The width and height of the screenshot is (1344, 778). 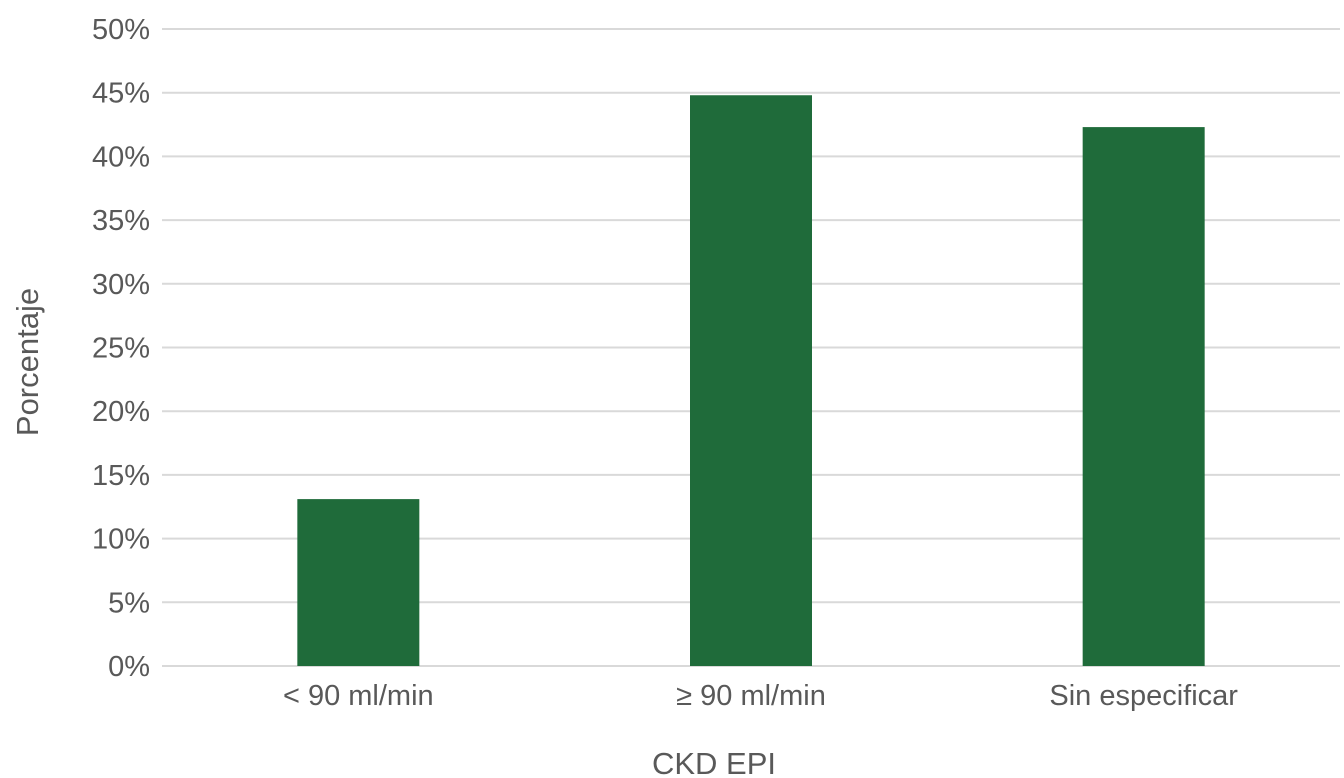 I want to click on y-tick-label: 35%, so click(x=121, y=221).